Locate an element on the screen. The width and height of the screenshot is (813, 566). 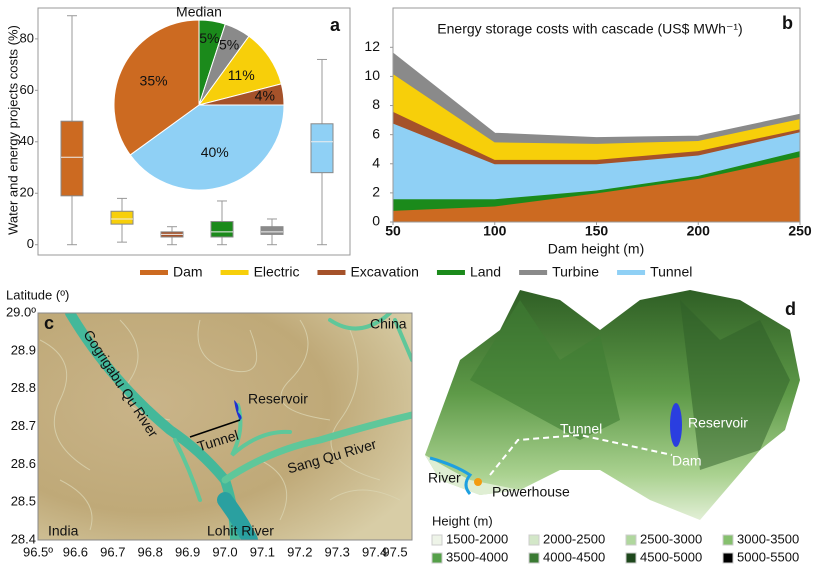
x-axis-label: Dam height (m) is located at coordinates (596, 249).